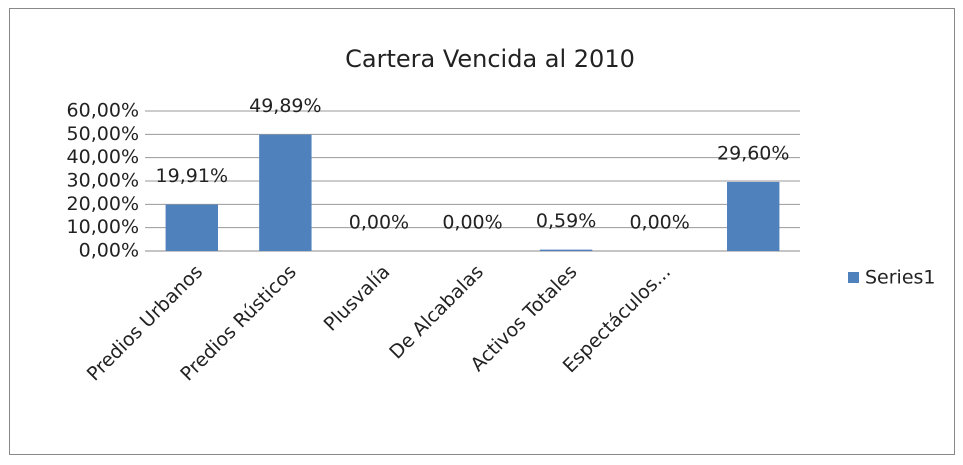 The image size is (963, 465). What do you see at coordinates (103, 157) in the screenshot?
I see `y-tick-label: 40,00%` at bounding box center [103, 157].